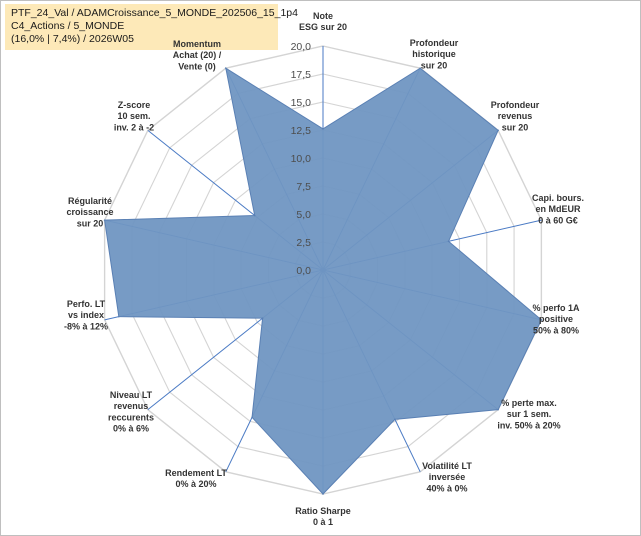  I want to click on axis-label-line: % perfo 1A, so click(556, 308).